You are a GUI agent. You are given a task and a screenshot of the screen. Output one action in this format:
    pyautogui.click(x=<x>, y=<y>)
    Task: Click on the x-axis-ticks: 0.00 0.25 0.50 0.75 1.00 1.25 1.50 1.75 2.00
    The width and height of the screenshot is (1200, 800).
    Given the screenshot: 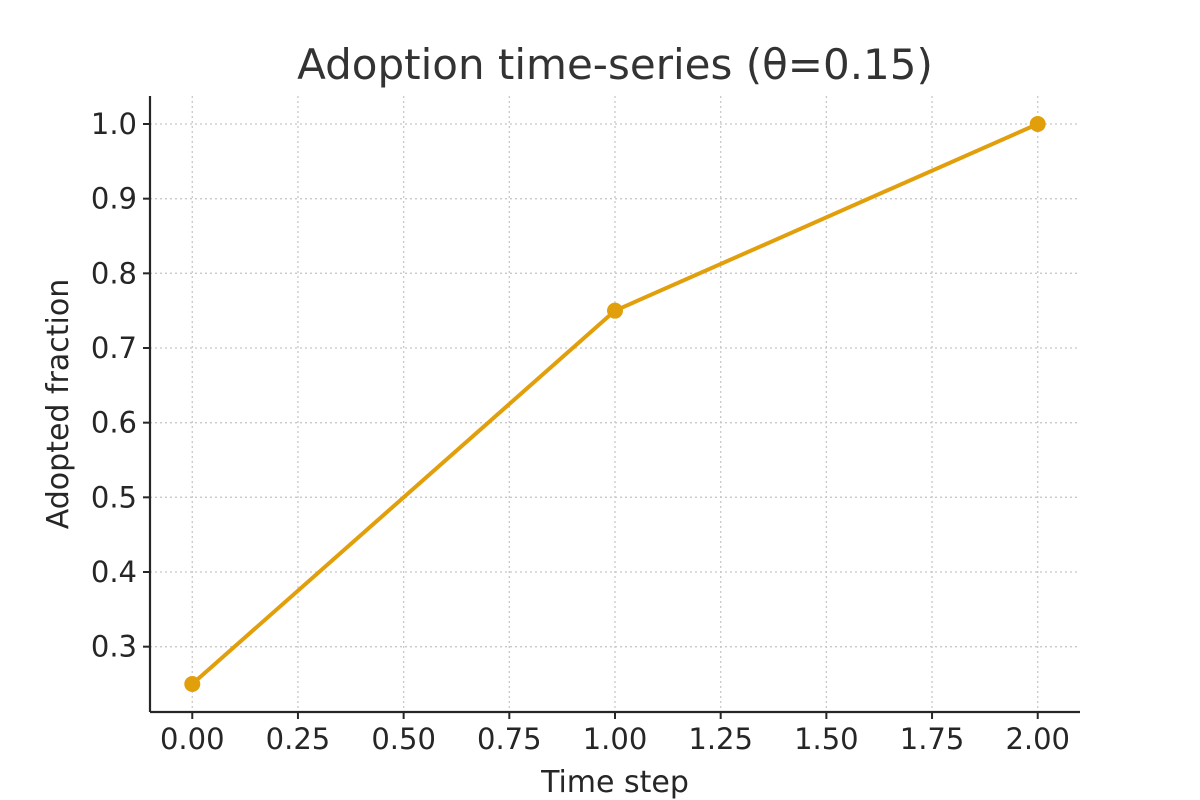 What is the action you would take?
    pyautogui.click(x=615, y=734)
    